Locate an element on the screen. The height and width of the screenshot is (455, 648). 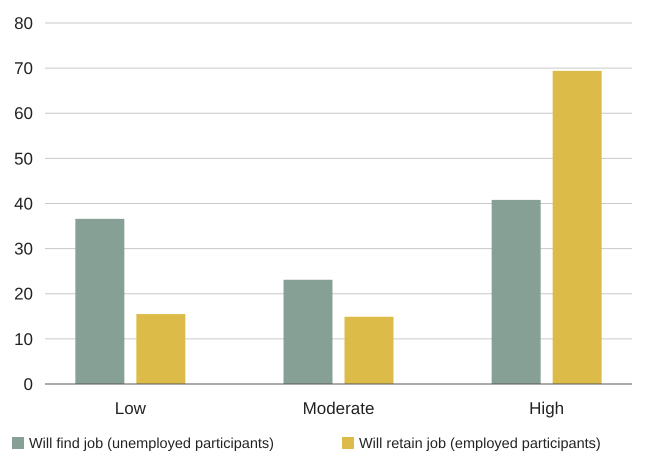
y-tick-label: 10 is located at coordinates (23, 339).